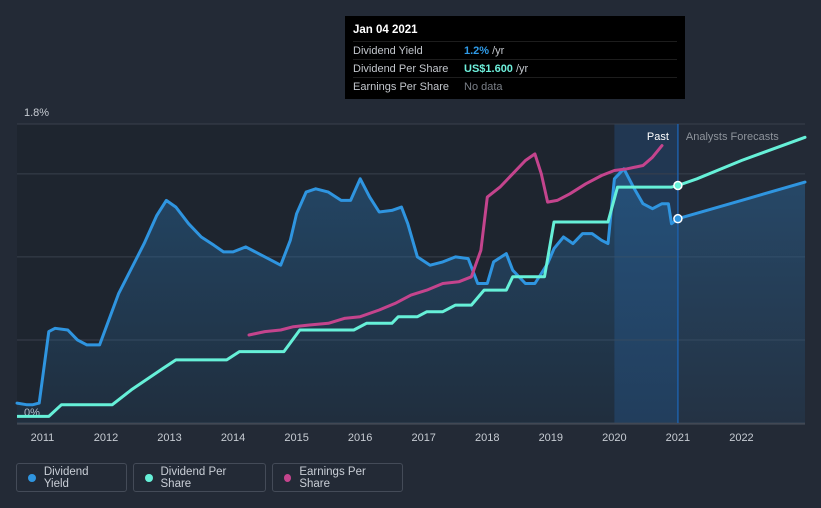 The width and height of the screenshot is (821, 508). What do you see at coordinates (515, 50) in the screenshot?
I see `tooltip-row-yield: Dividend Yield 1.2% /yr` at bounding box center [515, 50].